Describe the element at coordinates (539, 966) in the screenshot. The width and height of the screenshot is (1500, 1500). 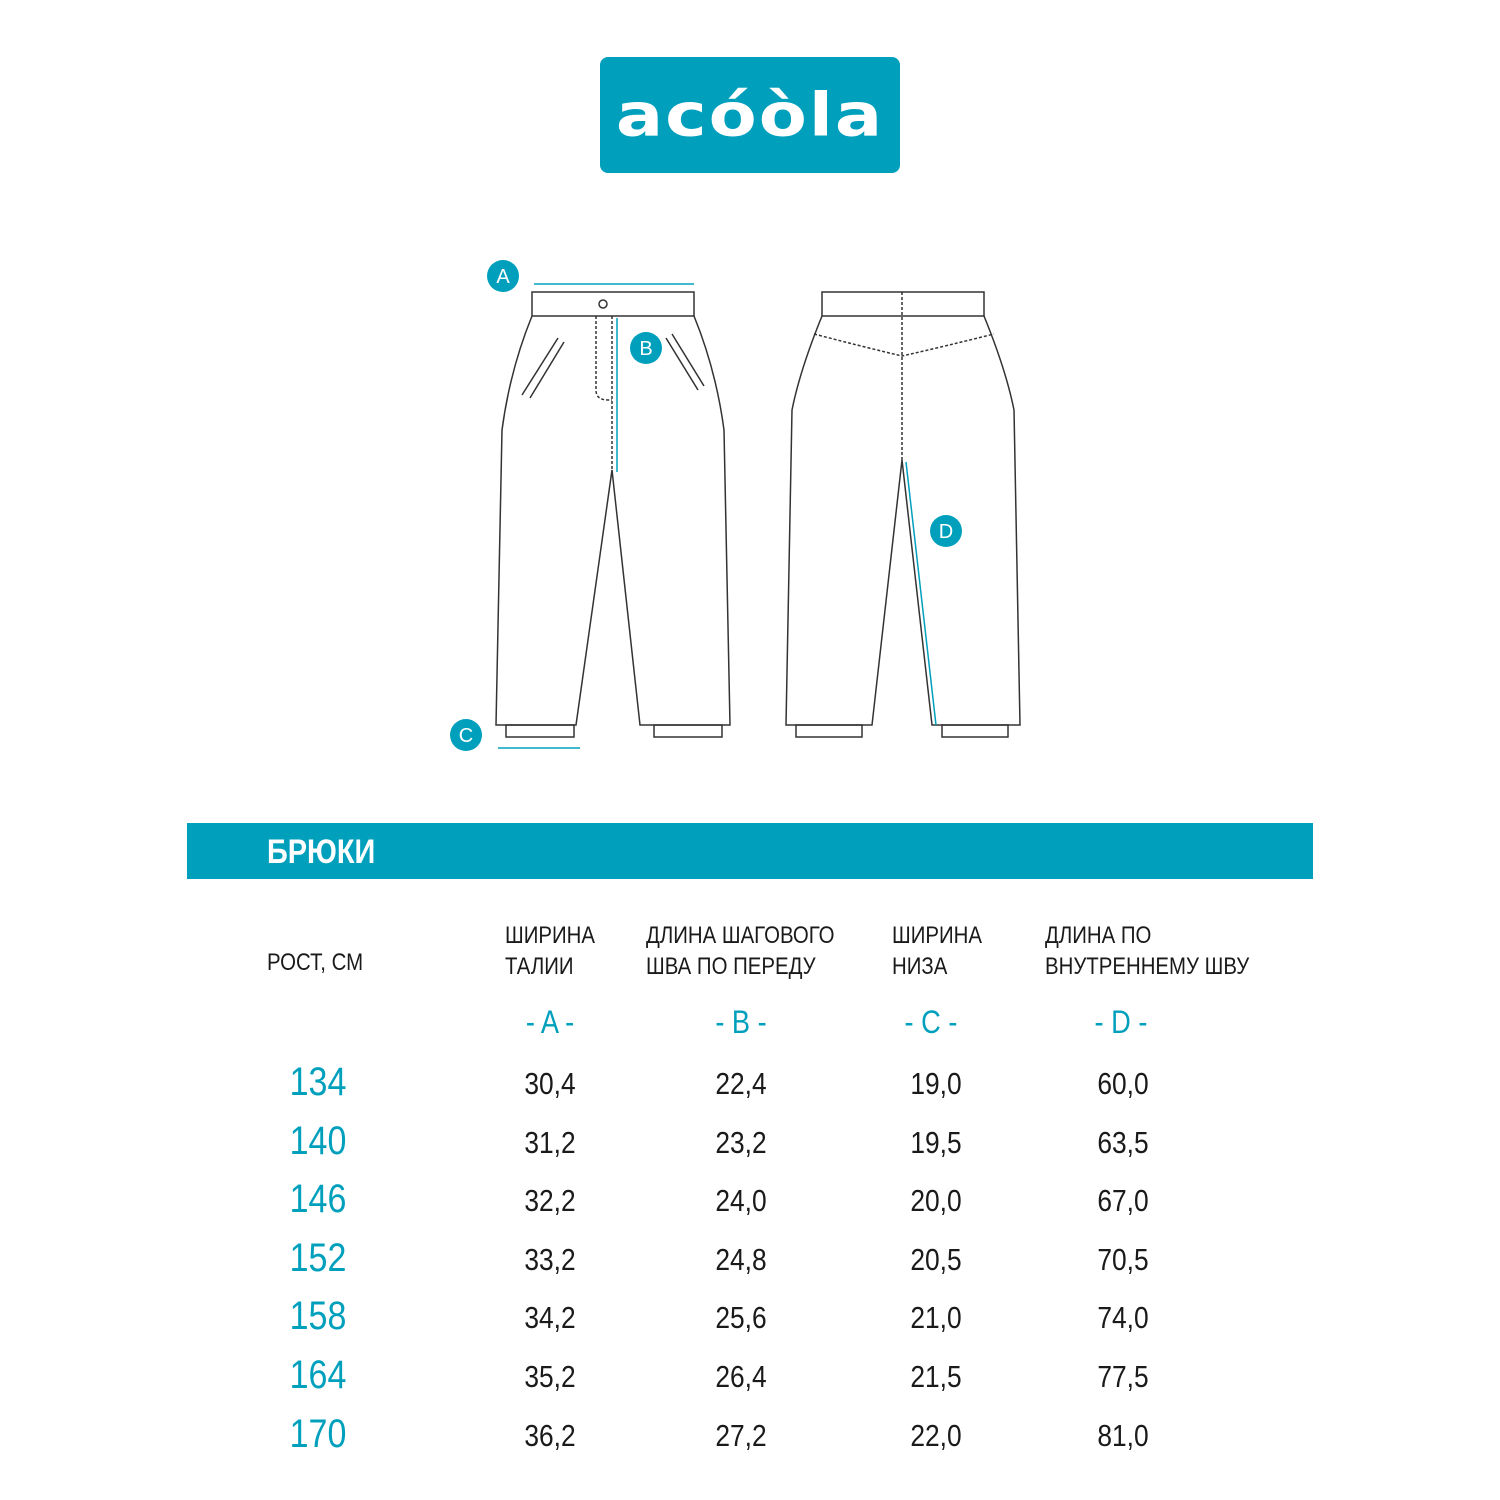
I see `header-a-line2: ТАЛИИ` at that location.